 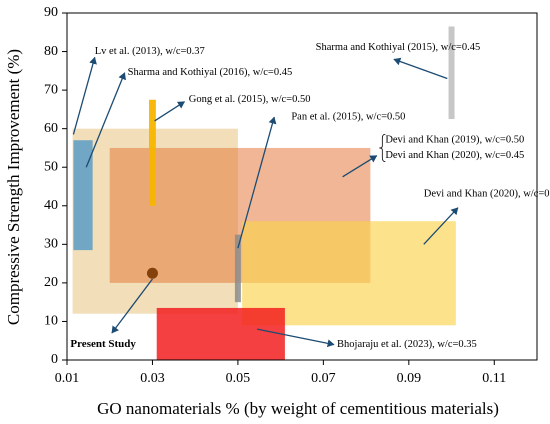 I want to click on y-tick-label: 20, so click(x=51, y=282).